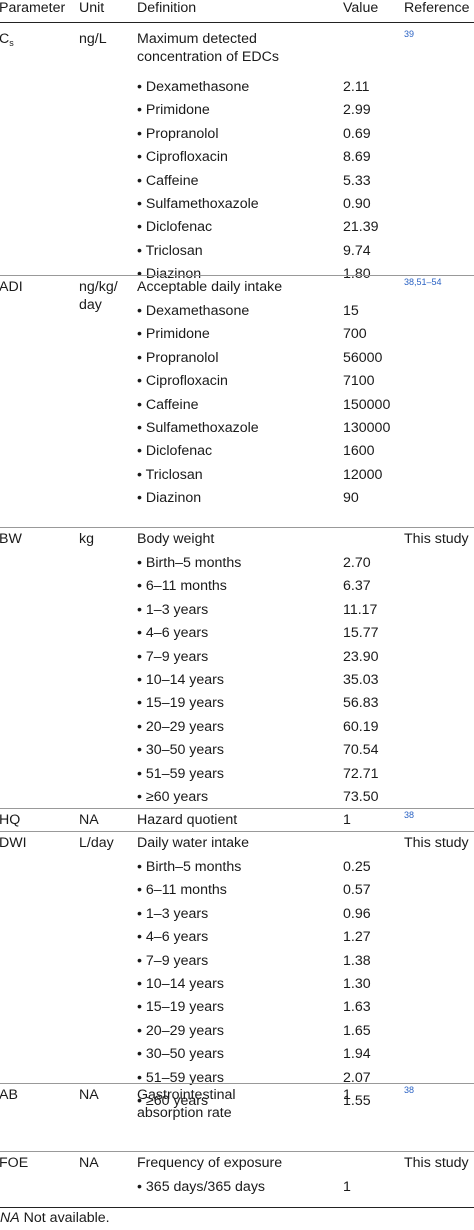 The width and height of the screenshot is (474, 1230). Describe the element at coordinates (90, 304) in the screenshot. I see `param-unit-line: day` at that location.